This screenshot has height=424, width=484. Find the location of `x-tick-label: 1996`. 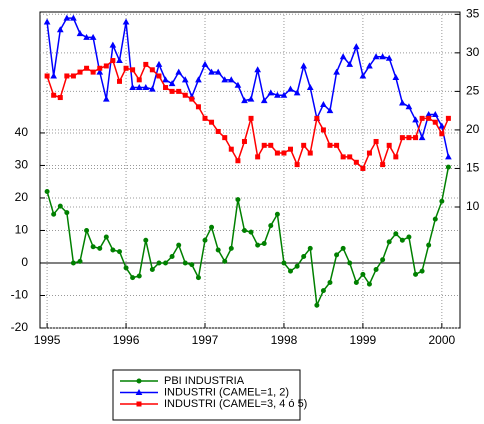

x-tick-label: 1996 is located at coordinates (126, 340).